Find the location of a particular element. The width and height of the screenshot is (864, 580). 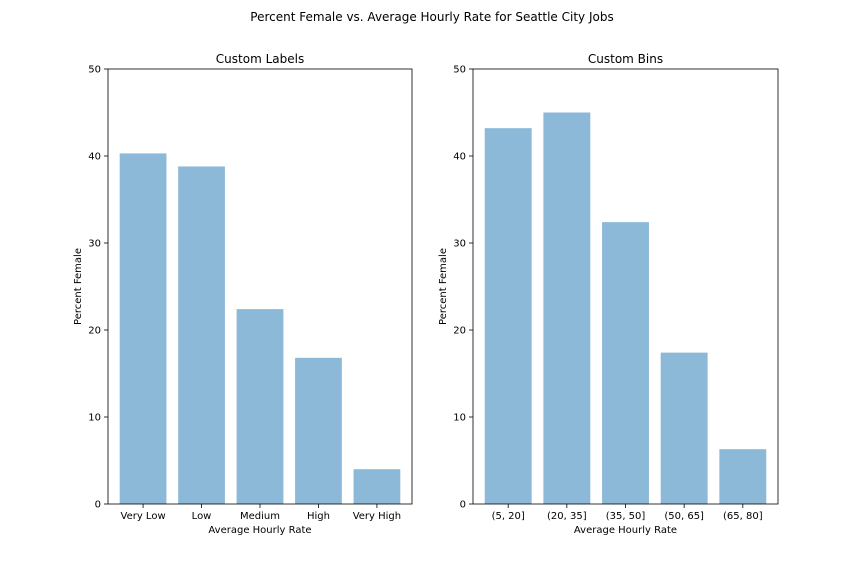

x-tick-label: (65, 80] is located at coordinates (743, 516).